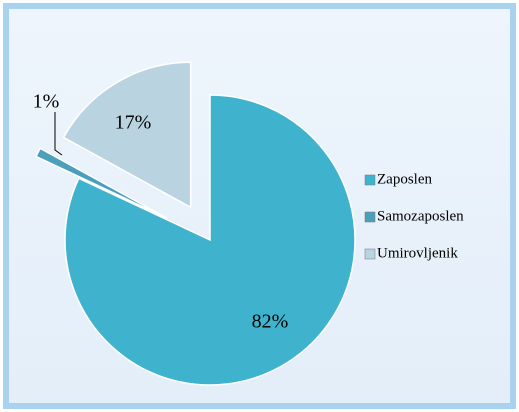  I want to click on leader-line, so click(58, 134).